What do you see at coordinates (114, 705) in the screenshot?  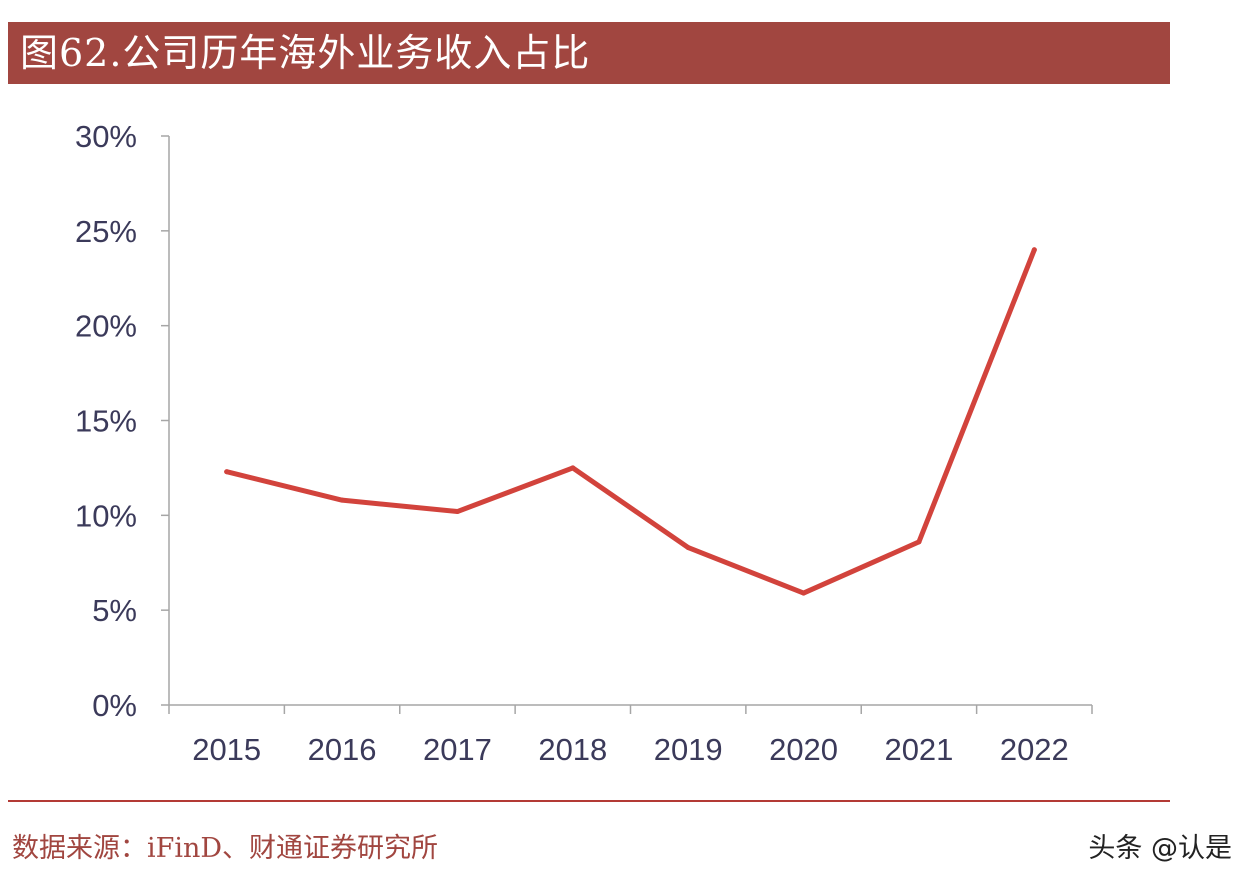 I see `y-tick-label: 0%` at bounding box center [114, 705].